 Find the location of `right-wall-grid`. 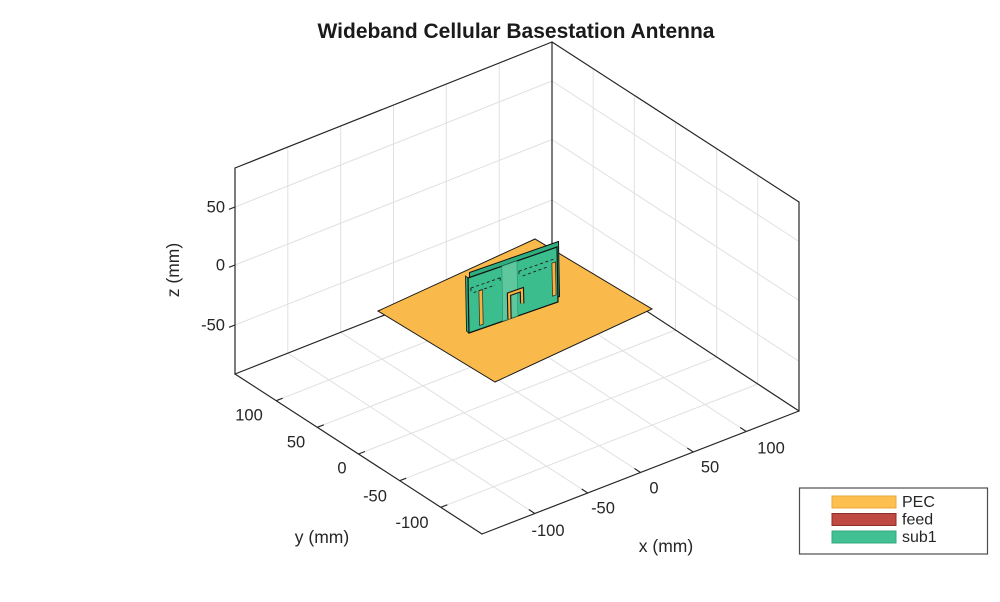

right-wall-grid is located at coordinates (675, 226).